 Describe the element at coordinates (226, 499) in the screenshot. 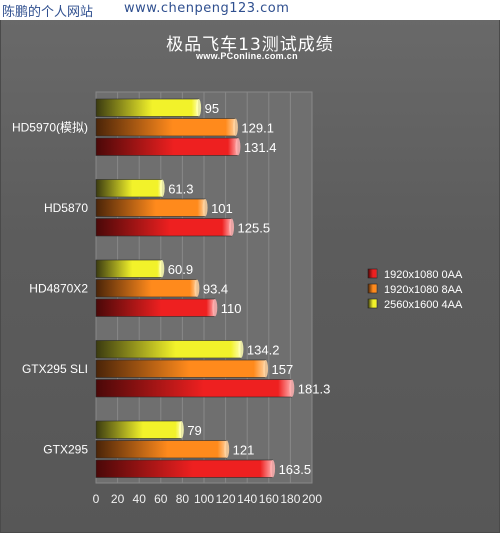

I see `x-tick-label: 120` at that location.